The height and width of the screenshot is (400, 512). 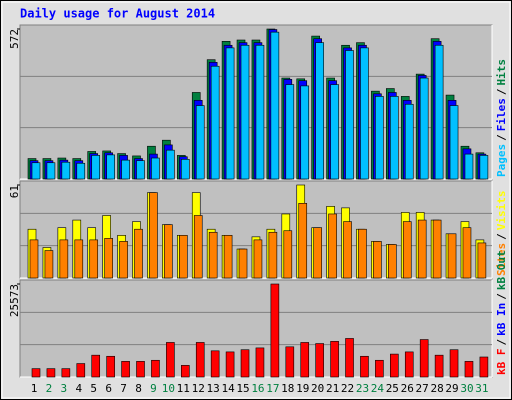 I want to click on legend: kB F / kB In / kB Out, so click(x=501, y=312).